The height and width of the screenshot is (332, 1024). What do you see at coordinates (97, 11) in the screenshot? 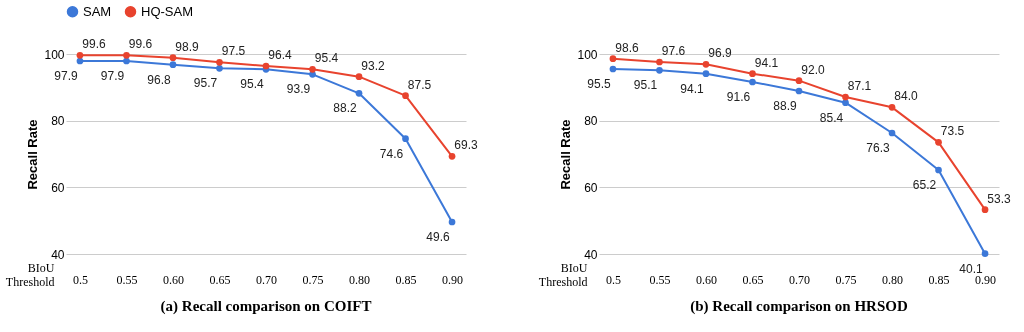
I see `legend-label: SAM` at bounding box center [97, 11].